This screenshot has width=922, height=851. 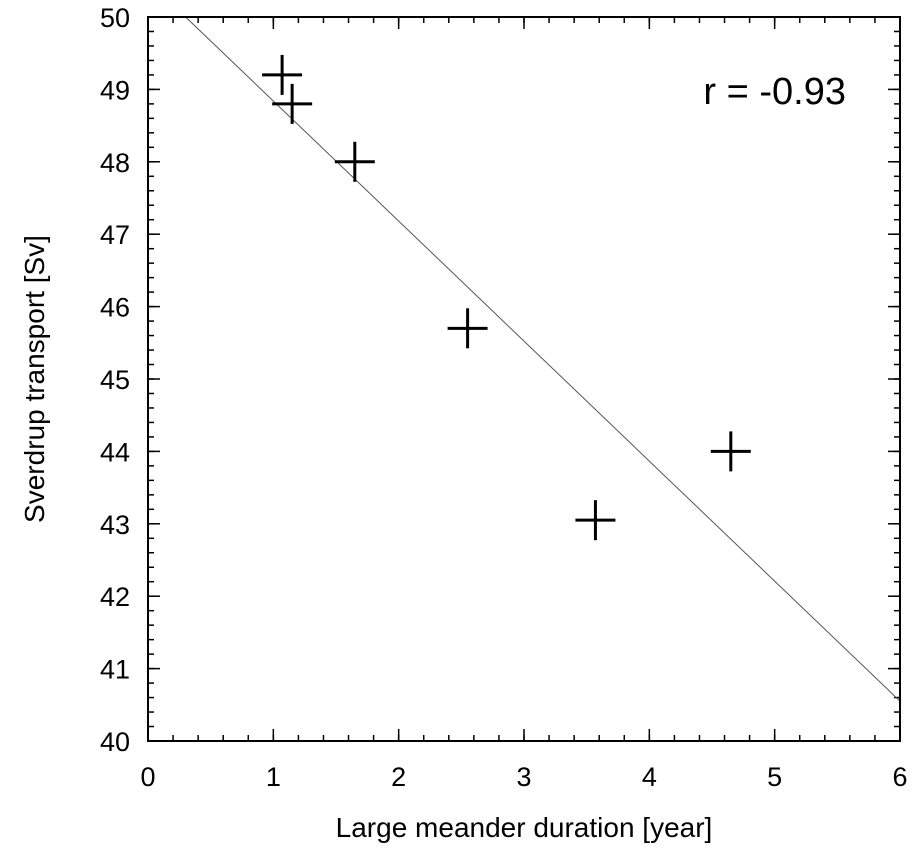 I want to click on y-tick-label: 44, so click(x=115, y=452).